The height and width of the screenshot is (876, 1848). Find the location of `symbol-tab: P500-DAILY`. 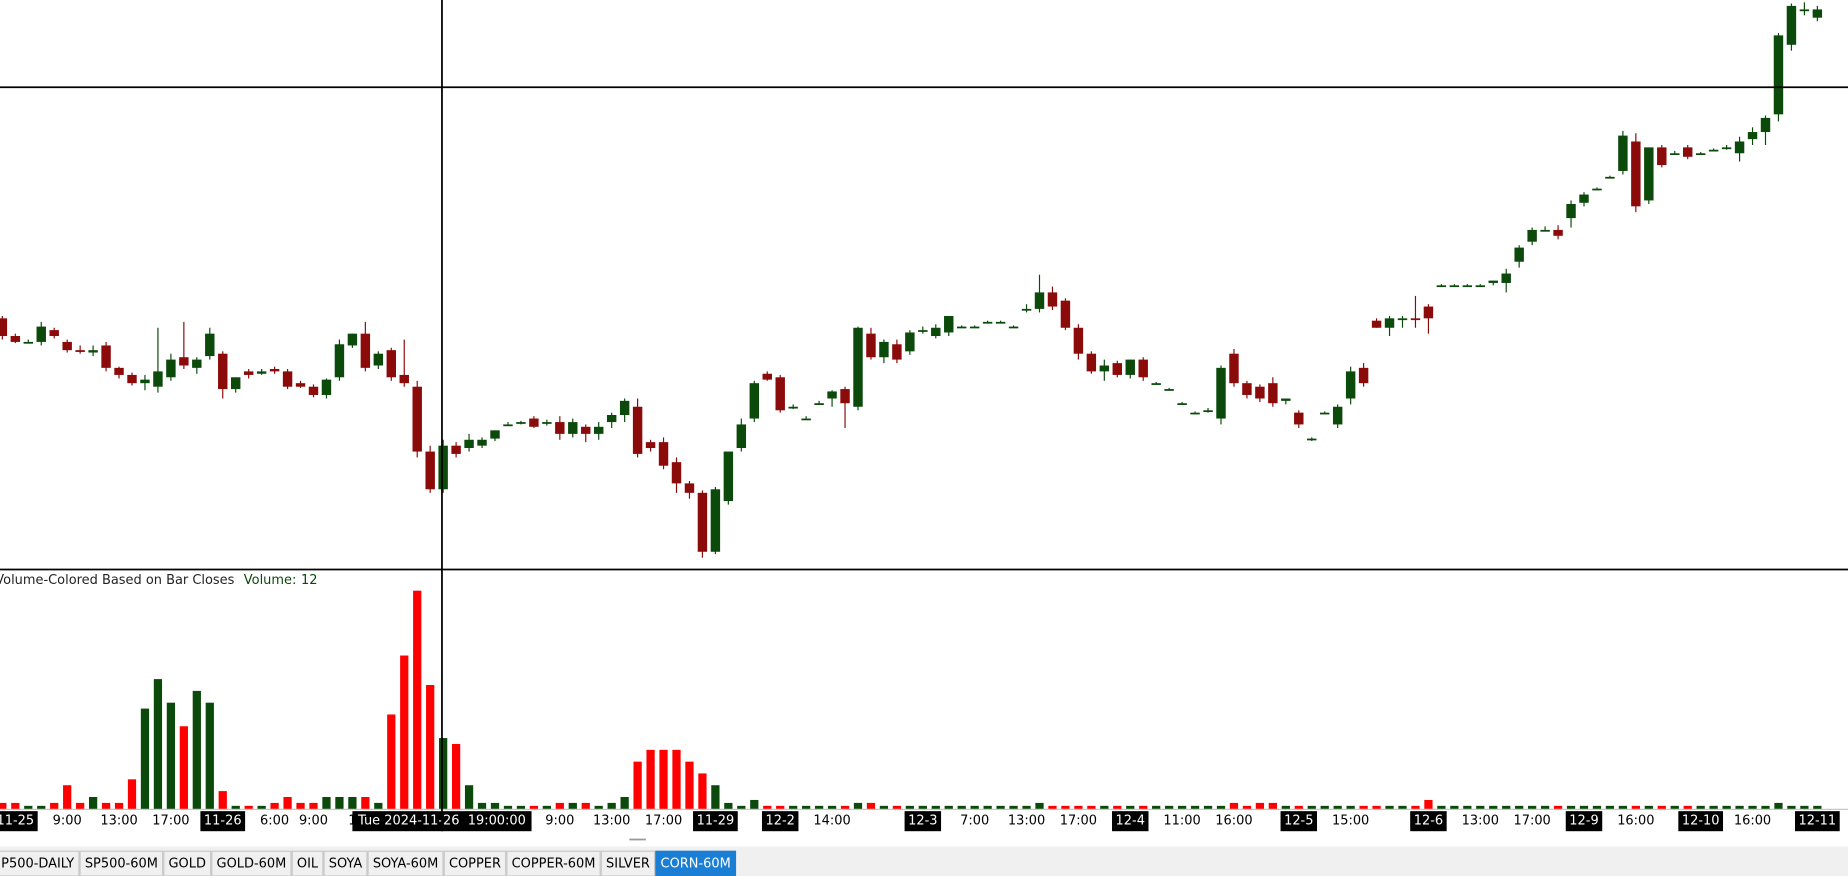

symbol-tab: P500-DAILY is located at coordinates (40, 863).